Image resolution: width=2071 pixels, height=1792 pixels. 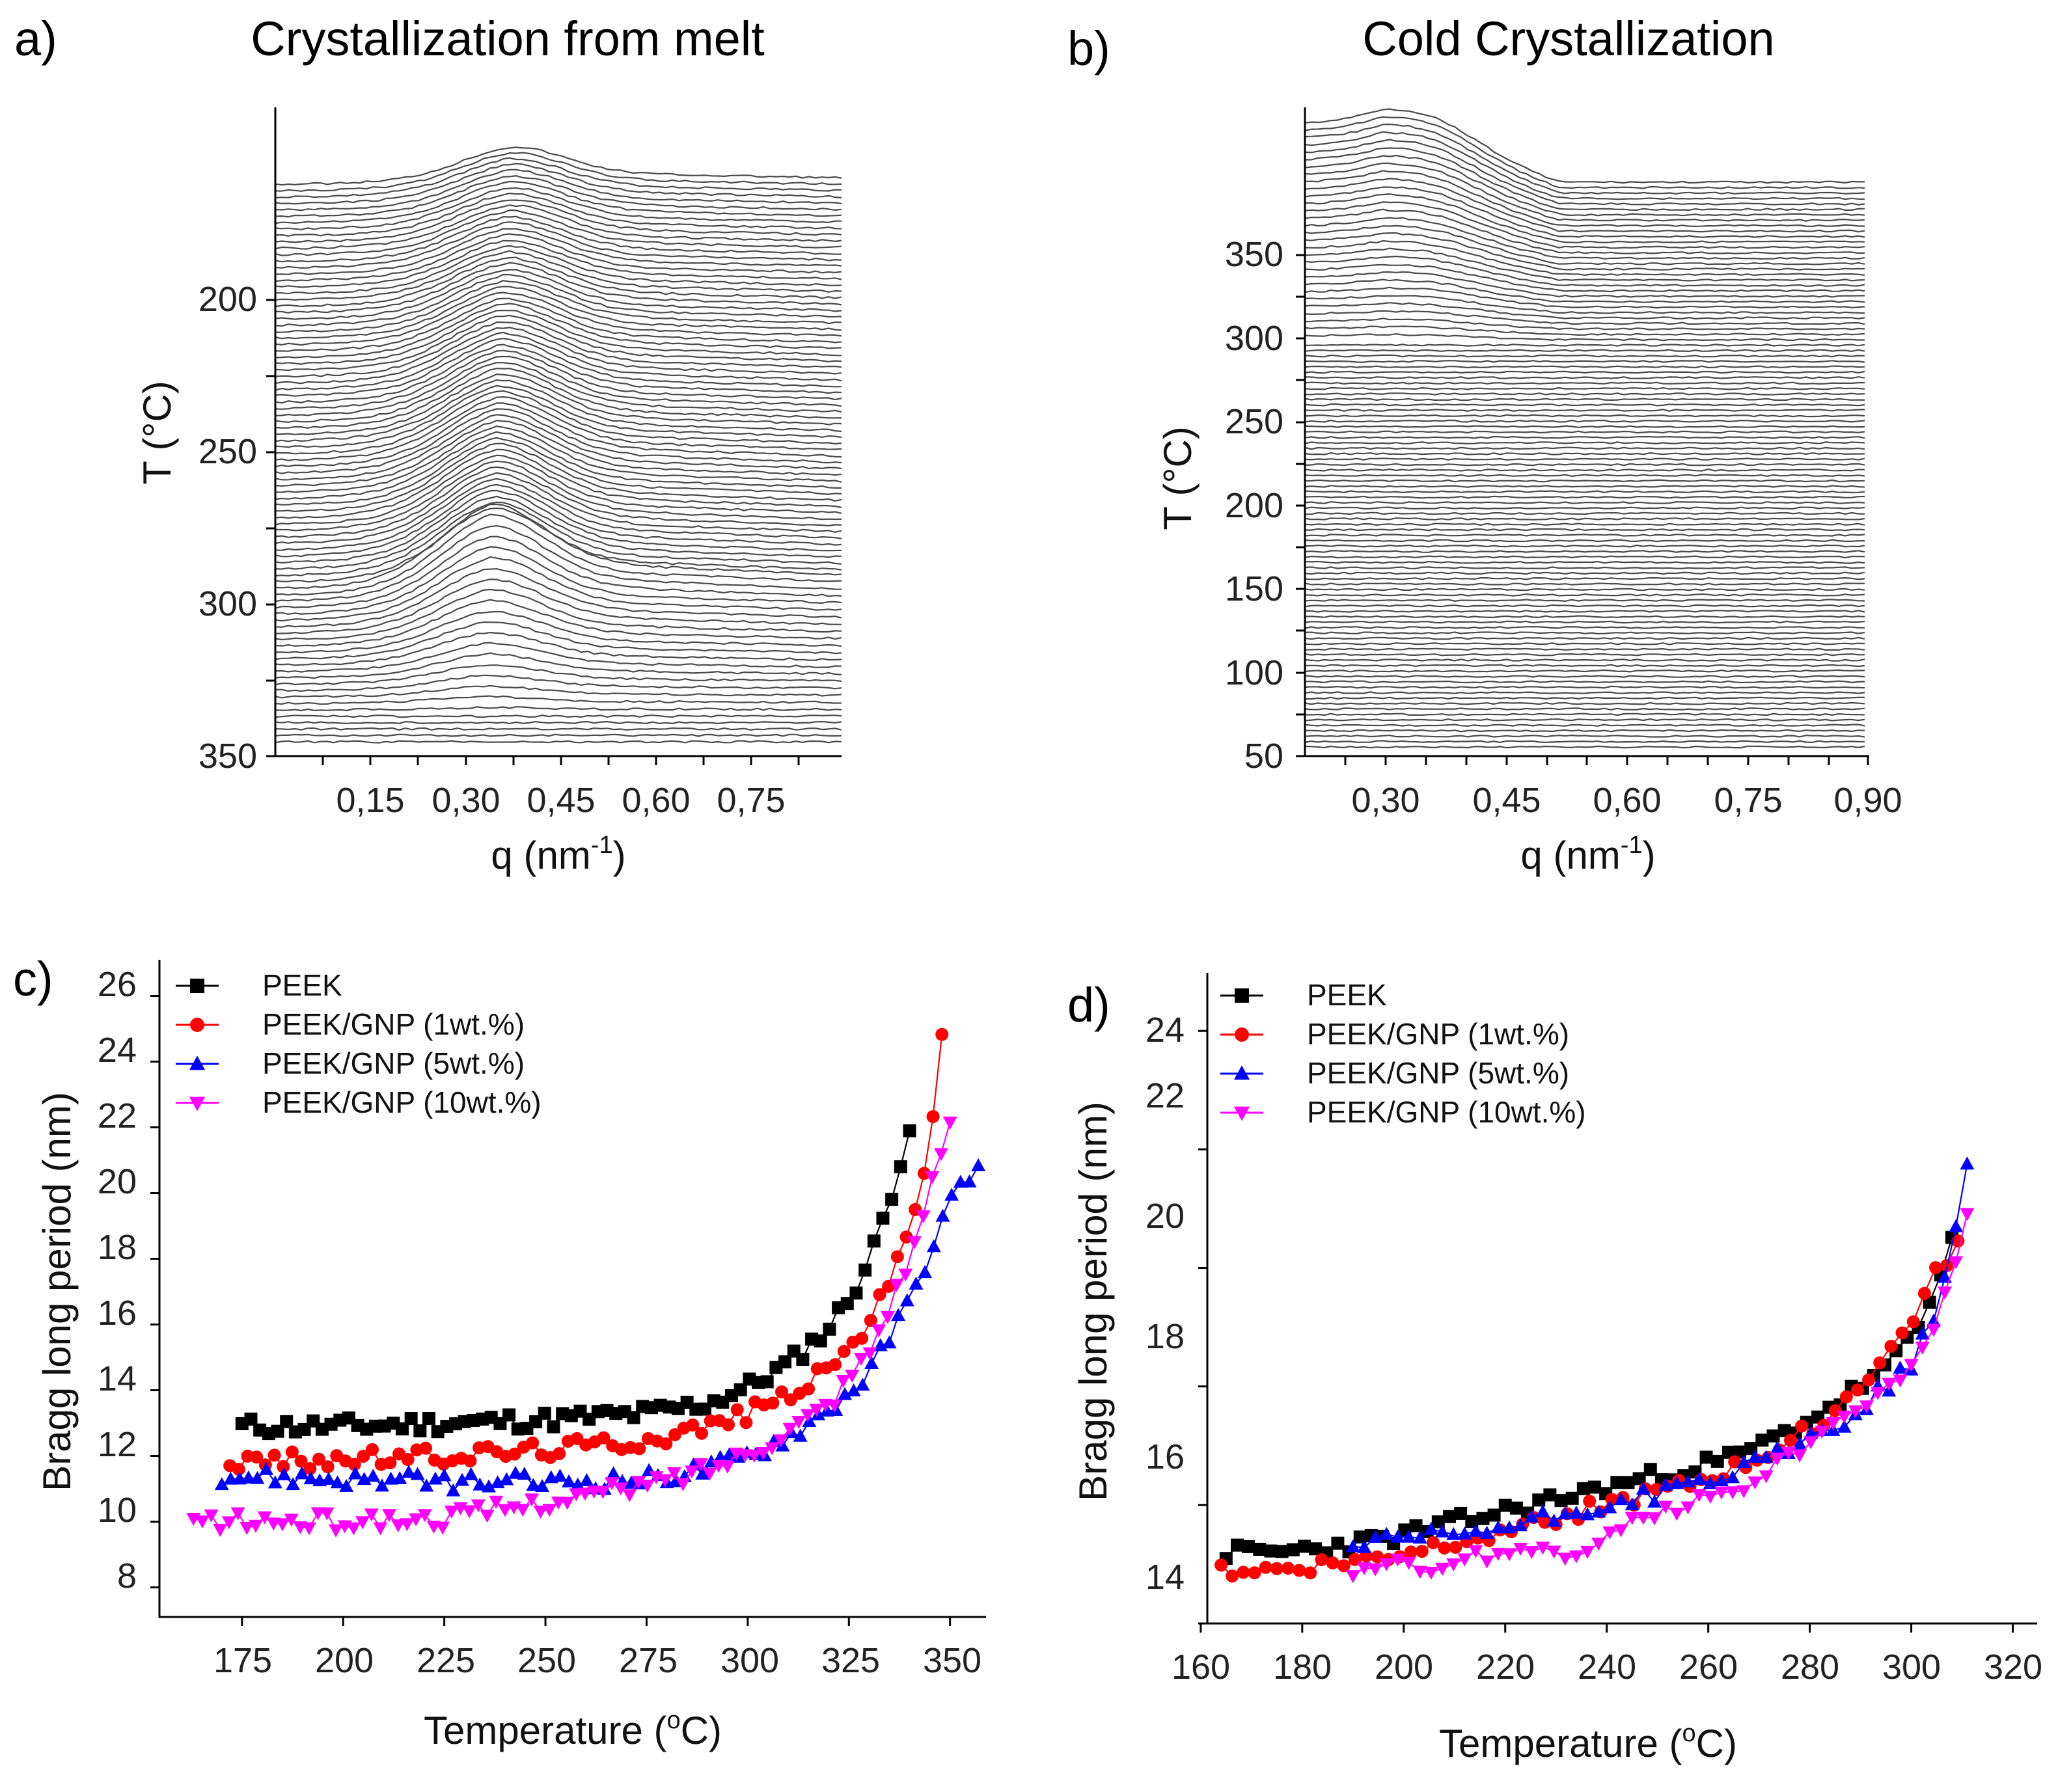 What do you see at coordinates (117, 1444) in the screenshot?
I see `panel-c-ytick: 12` at bounding box center [117, 1444].